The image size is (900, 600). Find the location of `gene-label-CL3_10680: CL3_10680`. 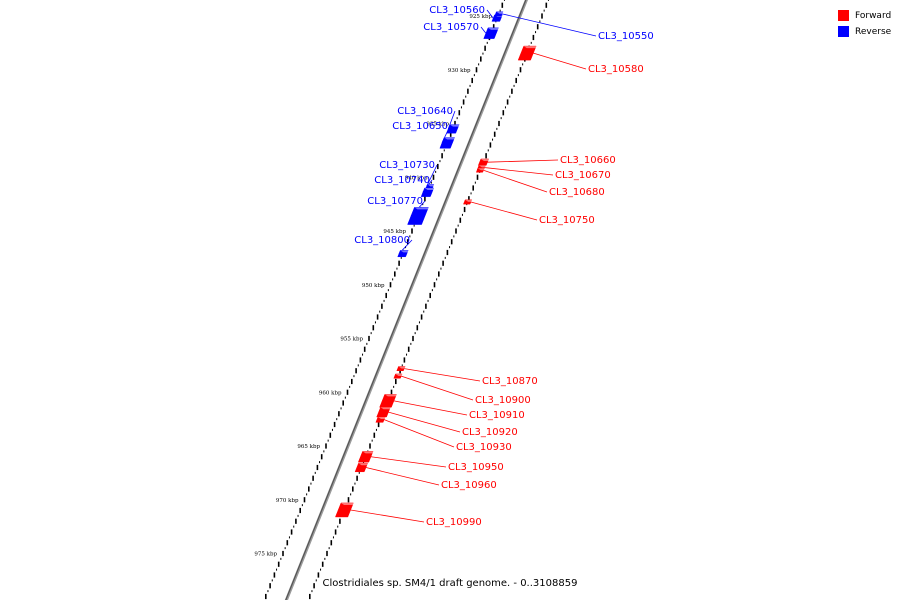

gene-label-CL3_10680: CL3_10680 is located at coordinates (577, 192).